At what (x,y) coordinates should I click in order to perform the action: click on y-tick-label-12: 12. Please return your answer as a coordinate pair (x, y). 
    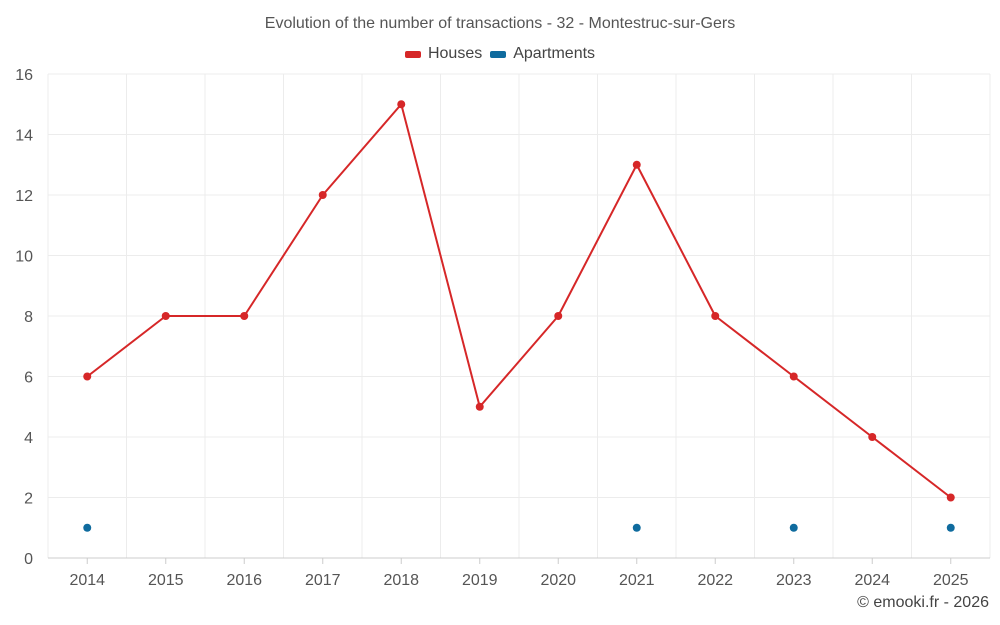
    Looking at the image, I should click on (24, 196).